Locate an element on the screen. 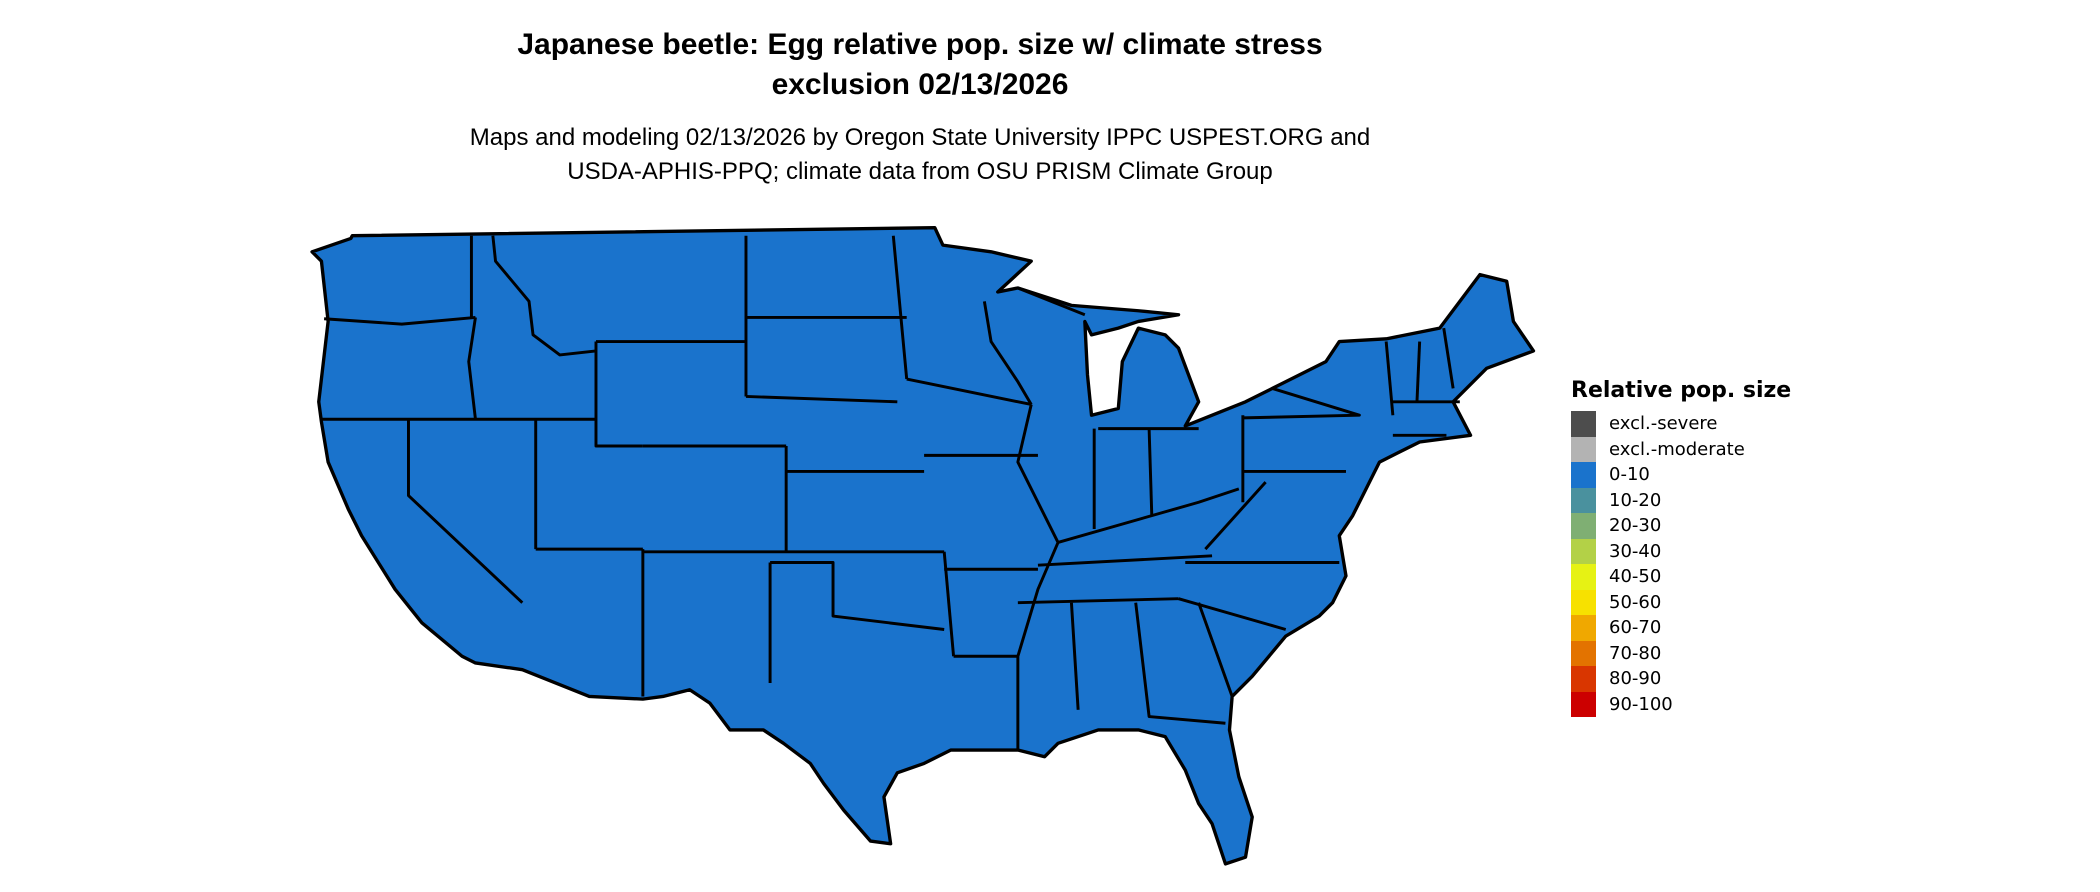 The image size is (2100, 892). map-title-line2: exclusion 02/13/2026 is located at coordinates (920, 84).